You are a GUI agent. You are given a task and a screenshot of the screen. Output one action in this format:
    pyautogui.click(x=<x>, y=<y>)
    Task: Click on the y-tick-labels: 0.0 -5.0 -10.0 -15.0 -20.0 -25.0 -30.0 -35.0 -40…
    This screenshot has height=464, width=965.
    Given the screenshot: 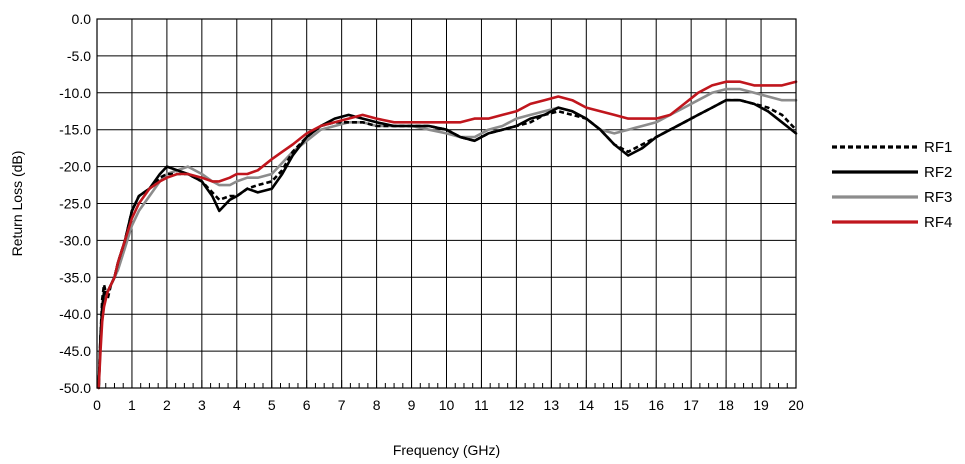 What is the action you would take?
    pyautogui.click(x=75, y=203)
    